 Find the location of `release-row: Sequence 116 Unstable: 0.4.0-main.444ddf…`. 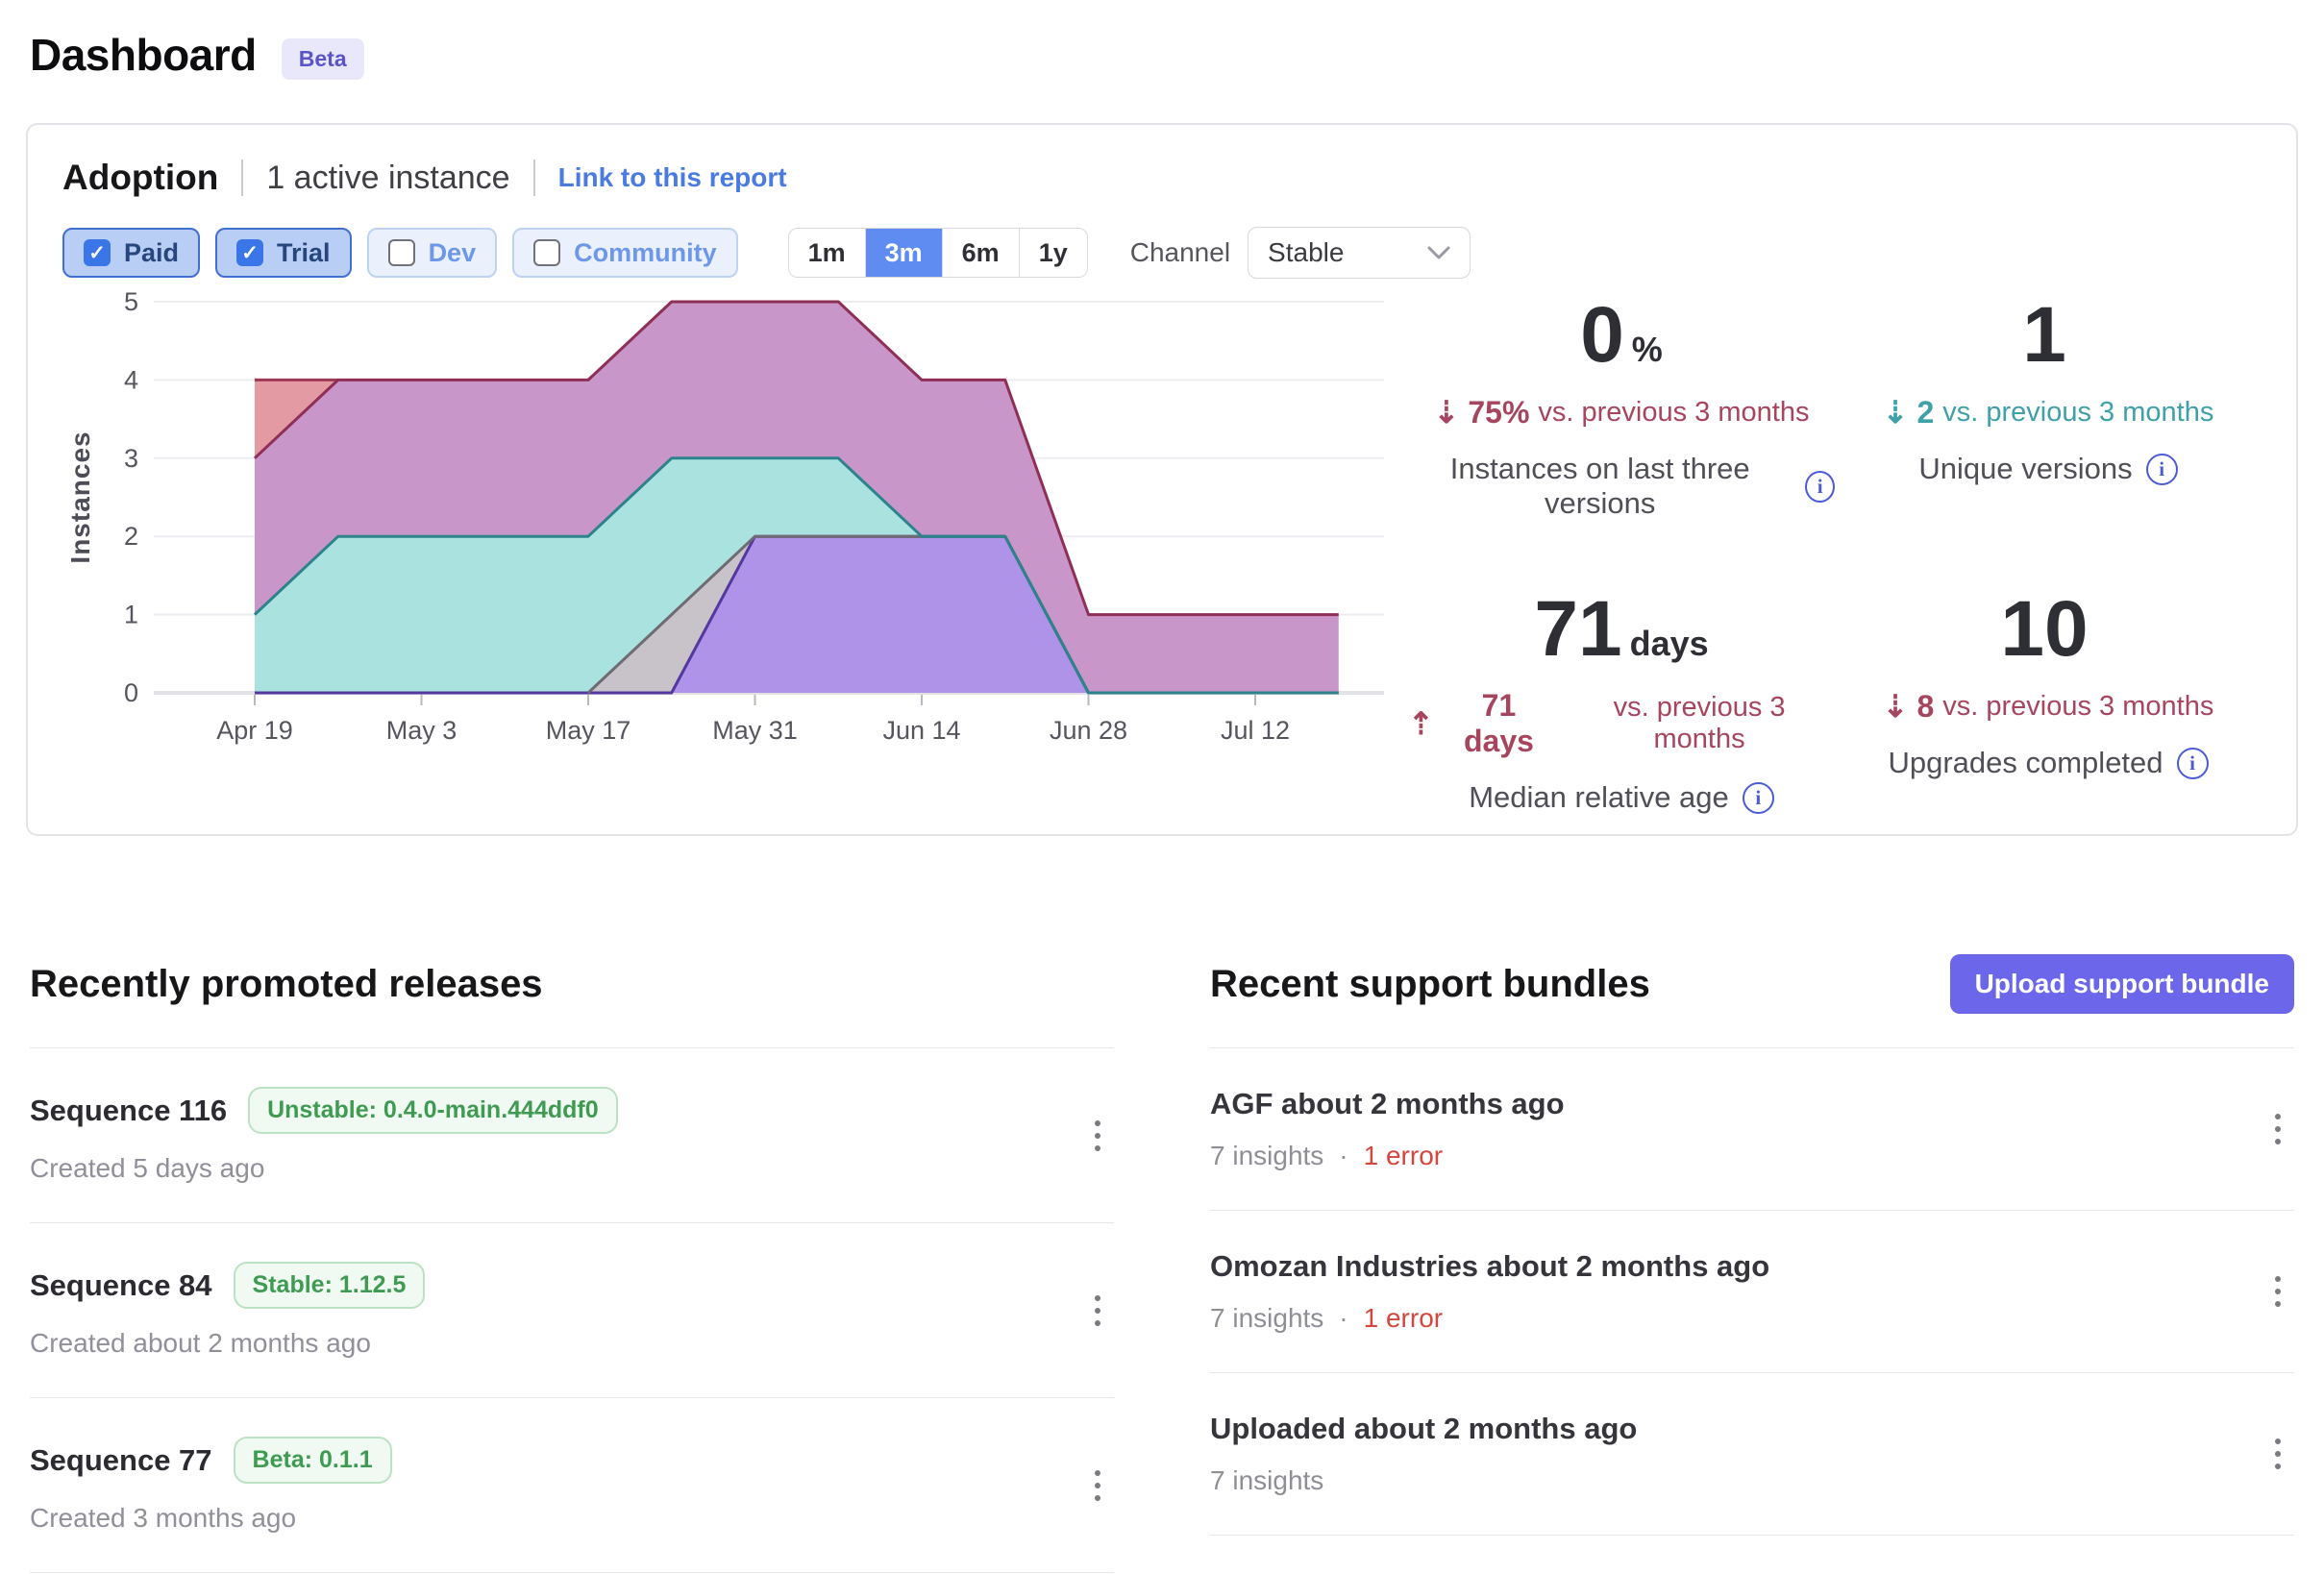

release-row: Sequence 116 Unstable: 0.4.0-main.444ddf… is located at coordinates (572, 1135).